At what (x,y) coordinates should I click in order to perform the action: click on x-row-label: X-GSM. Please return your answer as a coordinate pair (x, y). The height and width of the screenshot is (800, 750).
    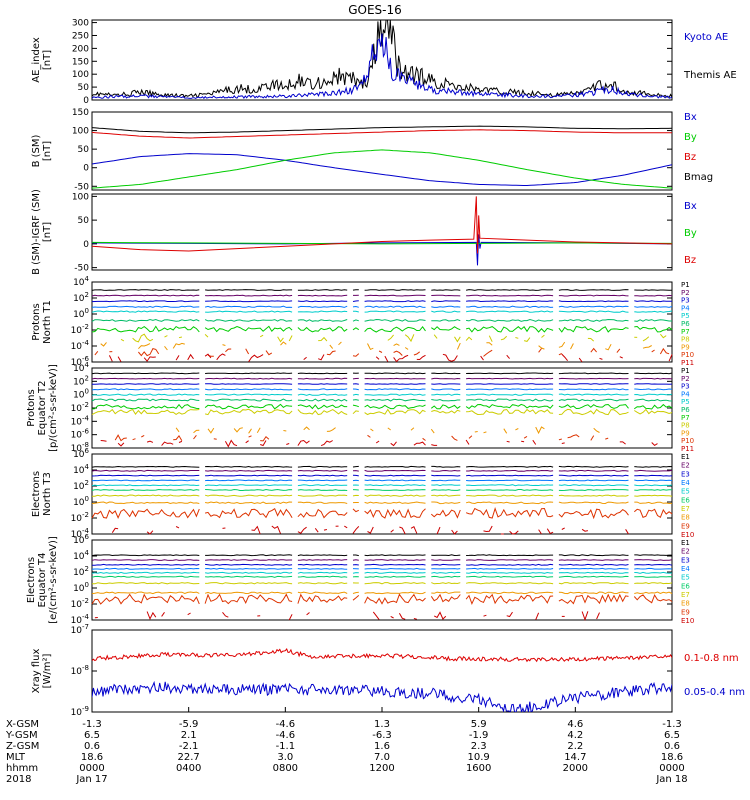
    Looking at the image, I should click on (22, 724).